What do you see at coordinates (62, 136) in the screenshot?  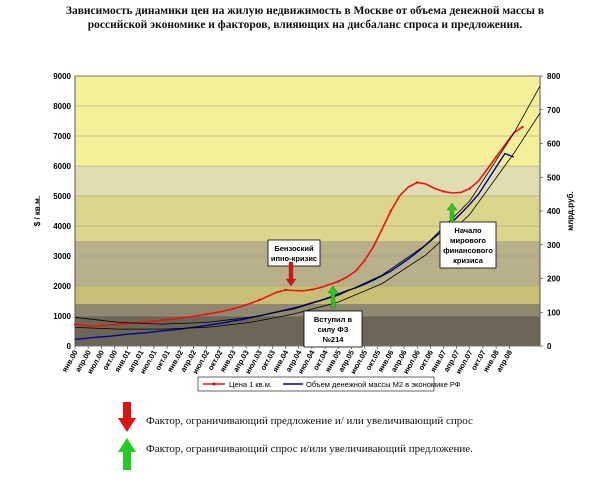 I see `y-tick-label: 7000` at bounding box center [62, 136].